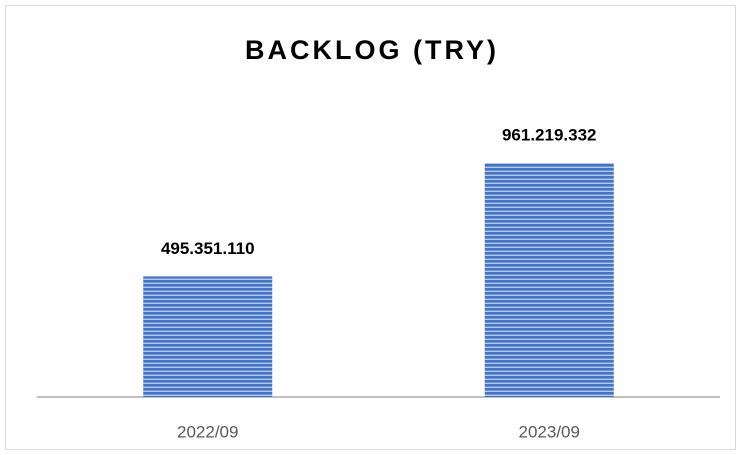 Image resolution: width=741 pixels, height=455 pixels. What do you see at coordinates (372, 50) in the screenshot?
I see `chart-title: BACKLOG (TRY)` at bounding box center [372, 50].